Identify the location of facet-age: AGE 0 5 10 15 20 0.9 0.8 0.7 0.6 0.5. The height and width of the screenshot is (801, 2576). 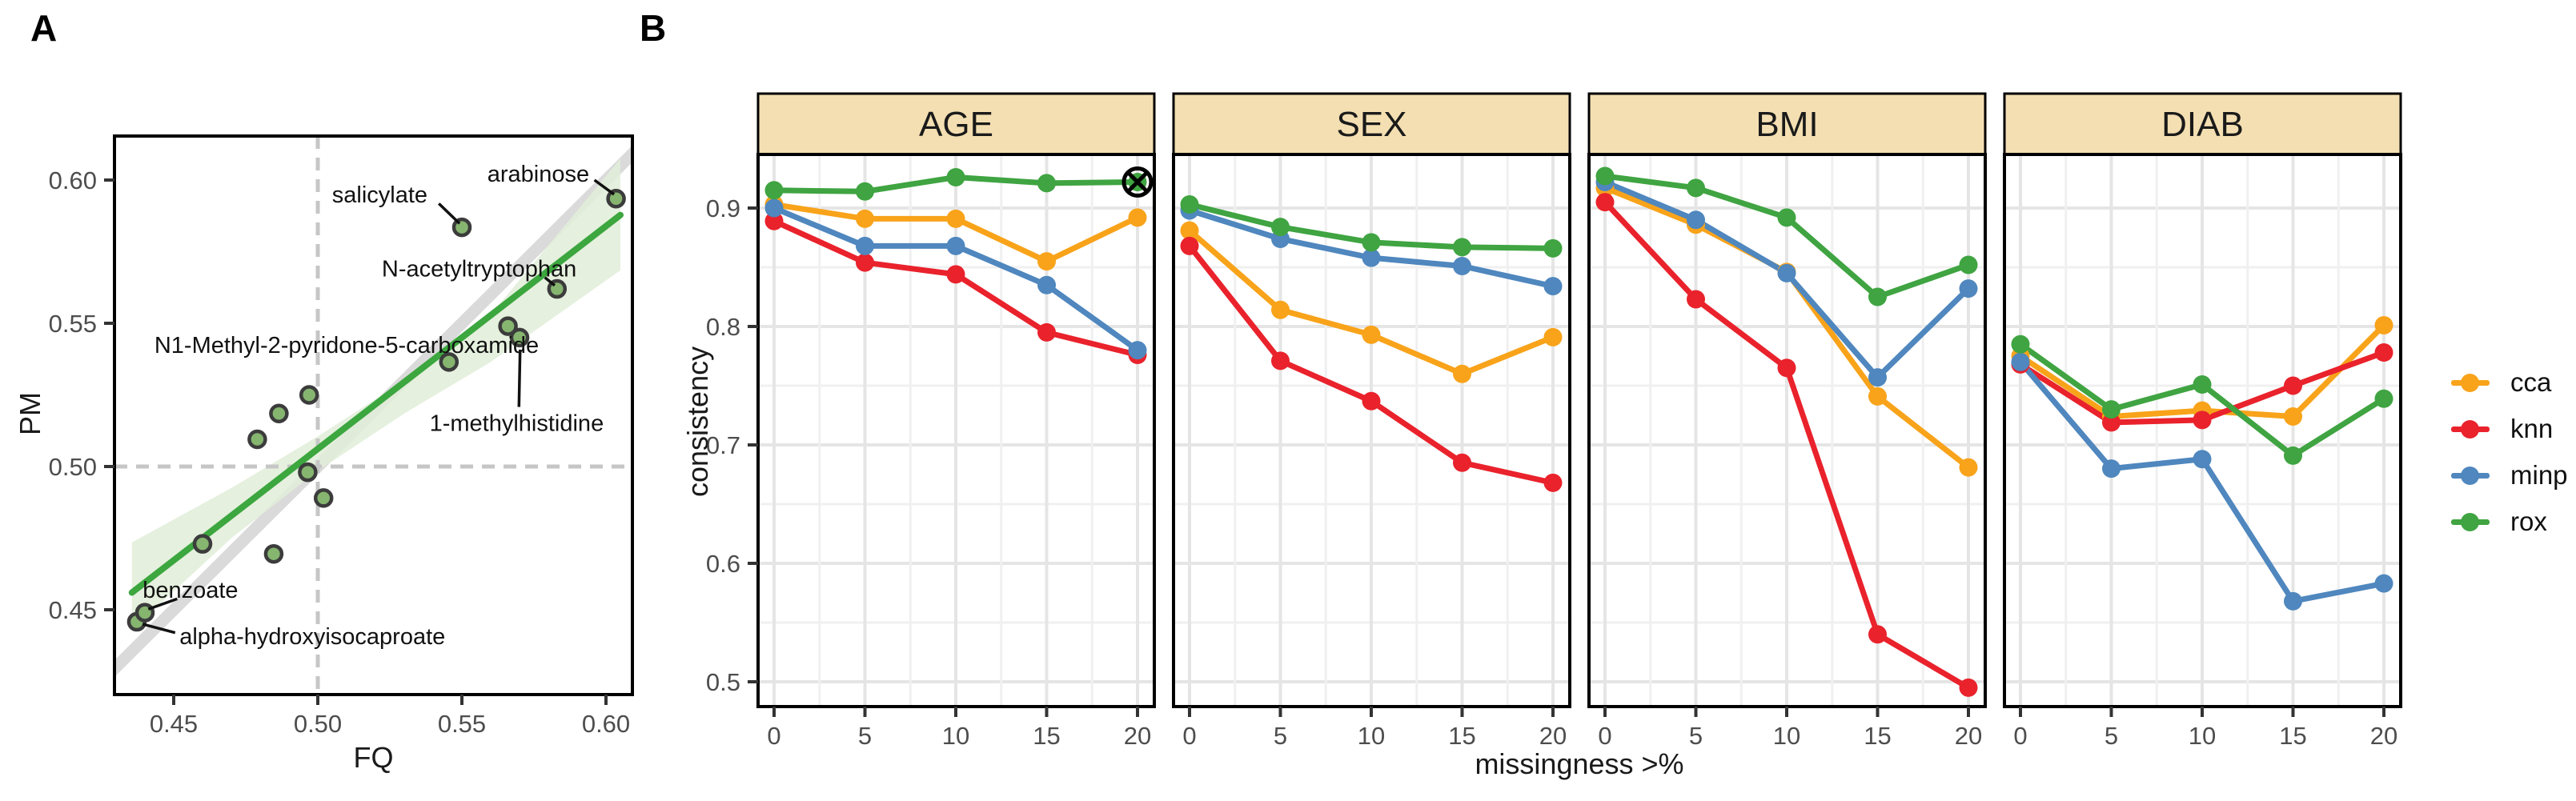
(931, 421).